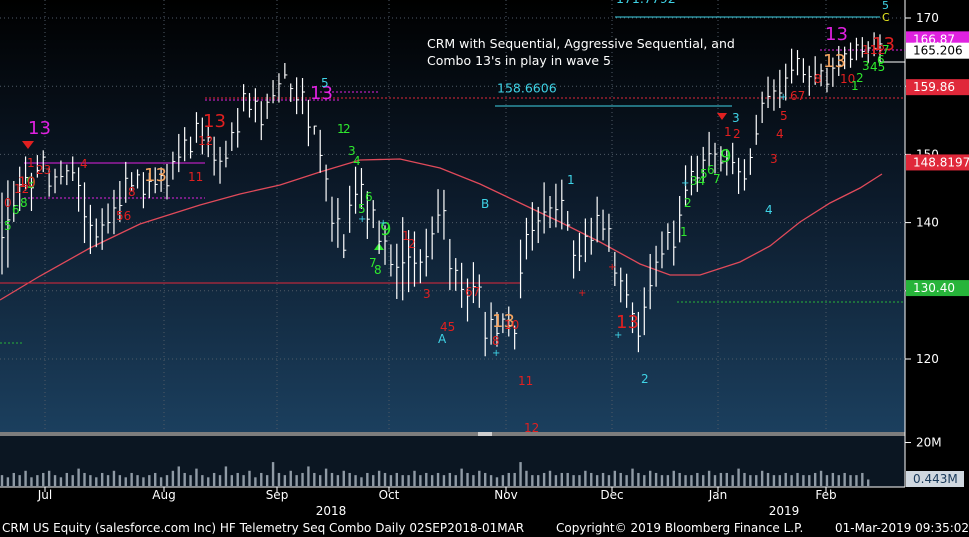 The width and height of the screenshot is (969, 537). I want to click on demark-count-label: 8, so click(496, 341).